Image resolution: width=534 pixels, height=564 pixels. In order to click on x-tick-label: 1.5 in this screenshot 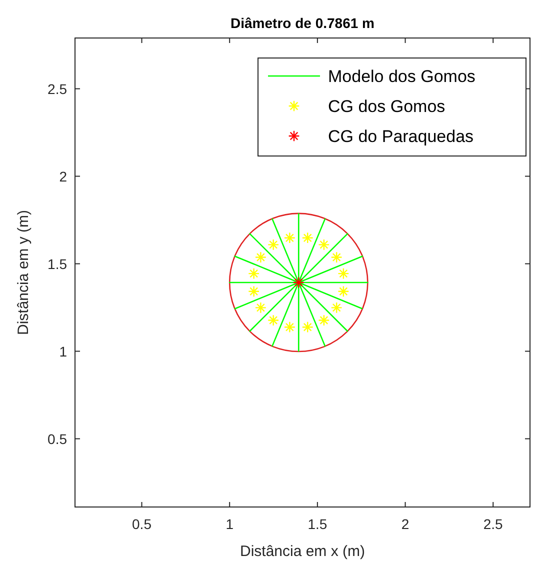, I will do `click(318, 524)`.